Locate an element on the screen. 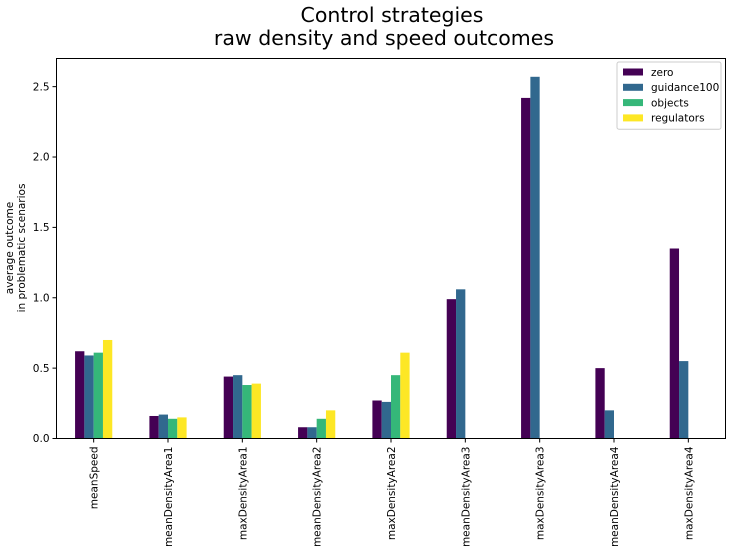 The height and width of the screenshot is (548, 732). legend-swatch-objects is located at coordinates (633, 103).